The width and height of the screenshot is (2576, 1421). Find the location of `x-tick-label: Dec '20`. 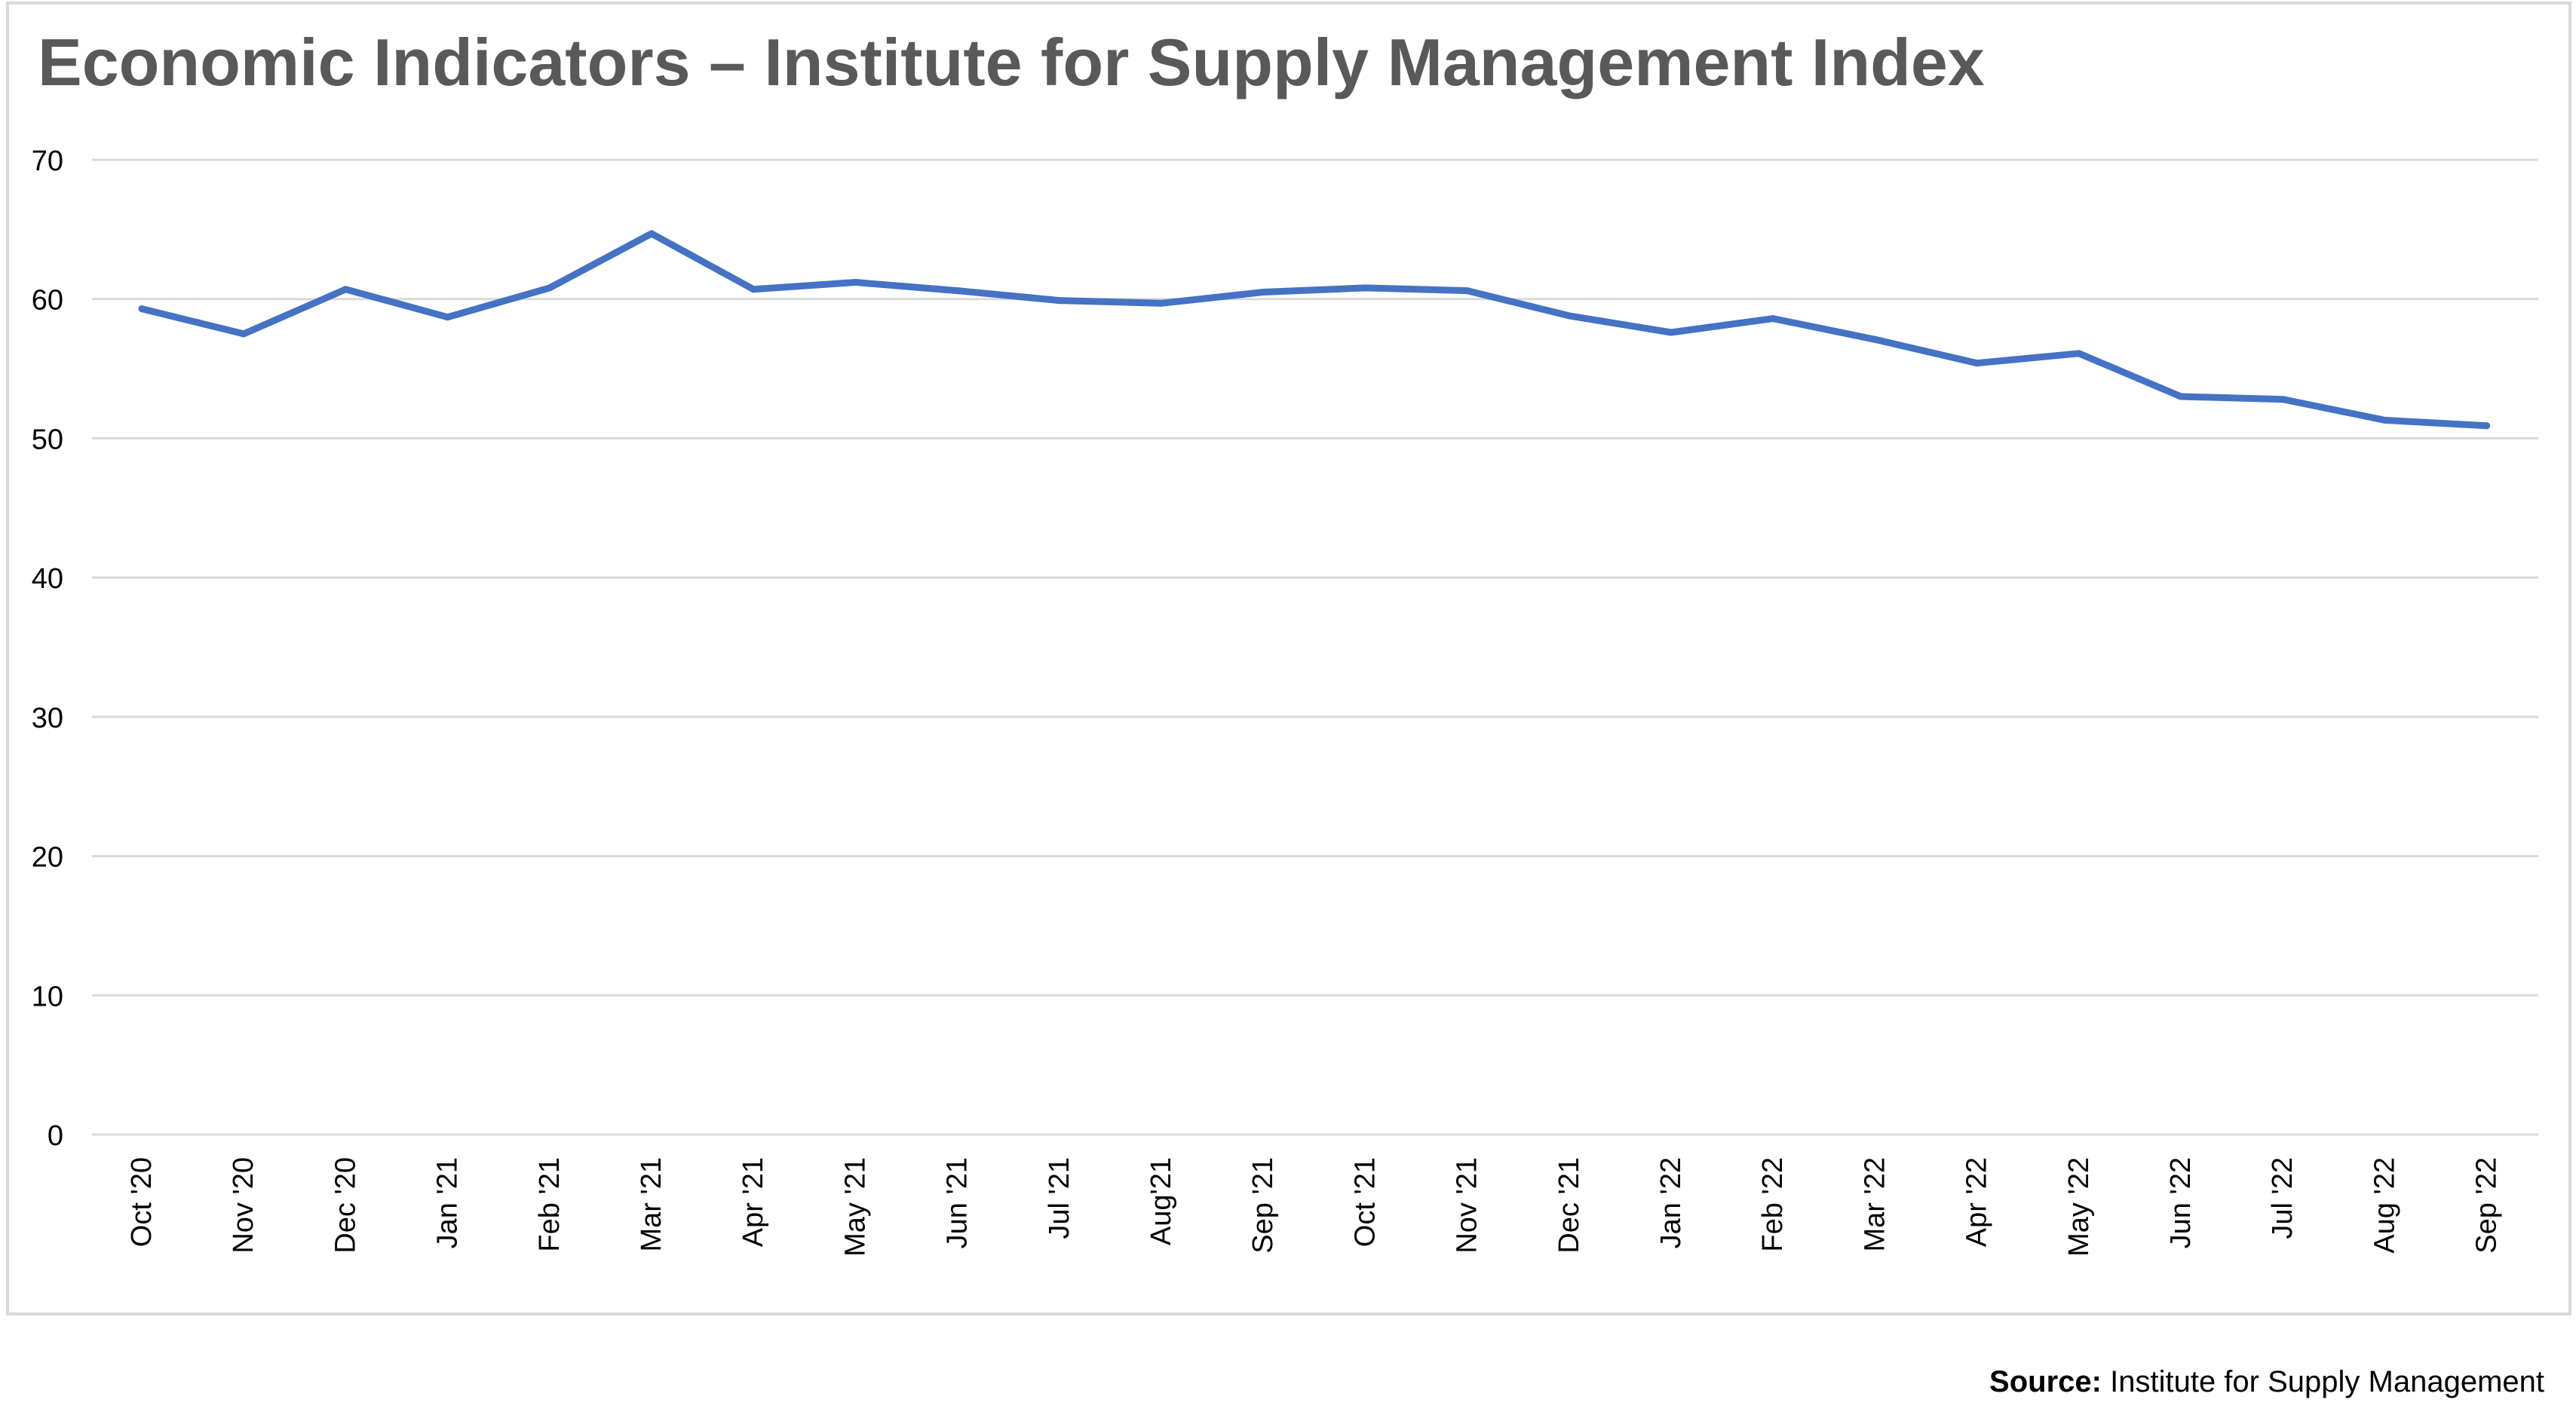

x-tick-label: Dec '20 is located at coordinates (345, 1205).